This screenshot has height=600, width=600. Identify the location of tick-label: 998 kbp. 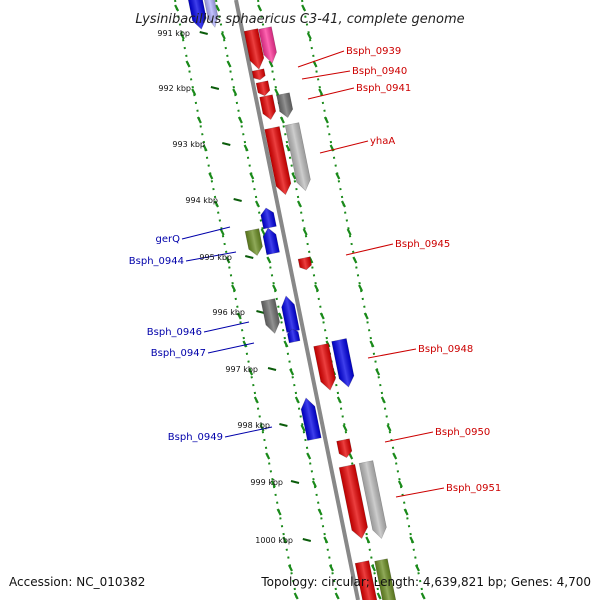
(253, 425).